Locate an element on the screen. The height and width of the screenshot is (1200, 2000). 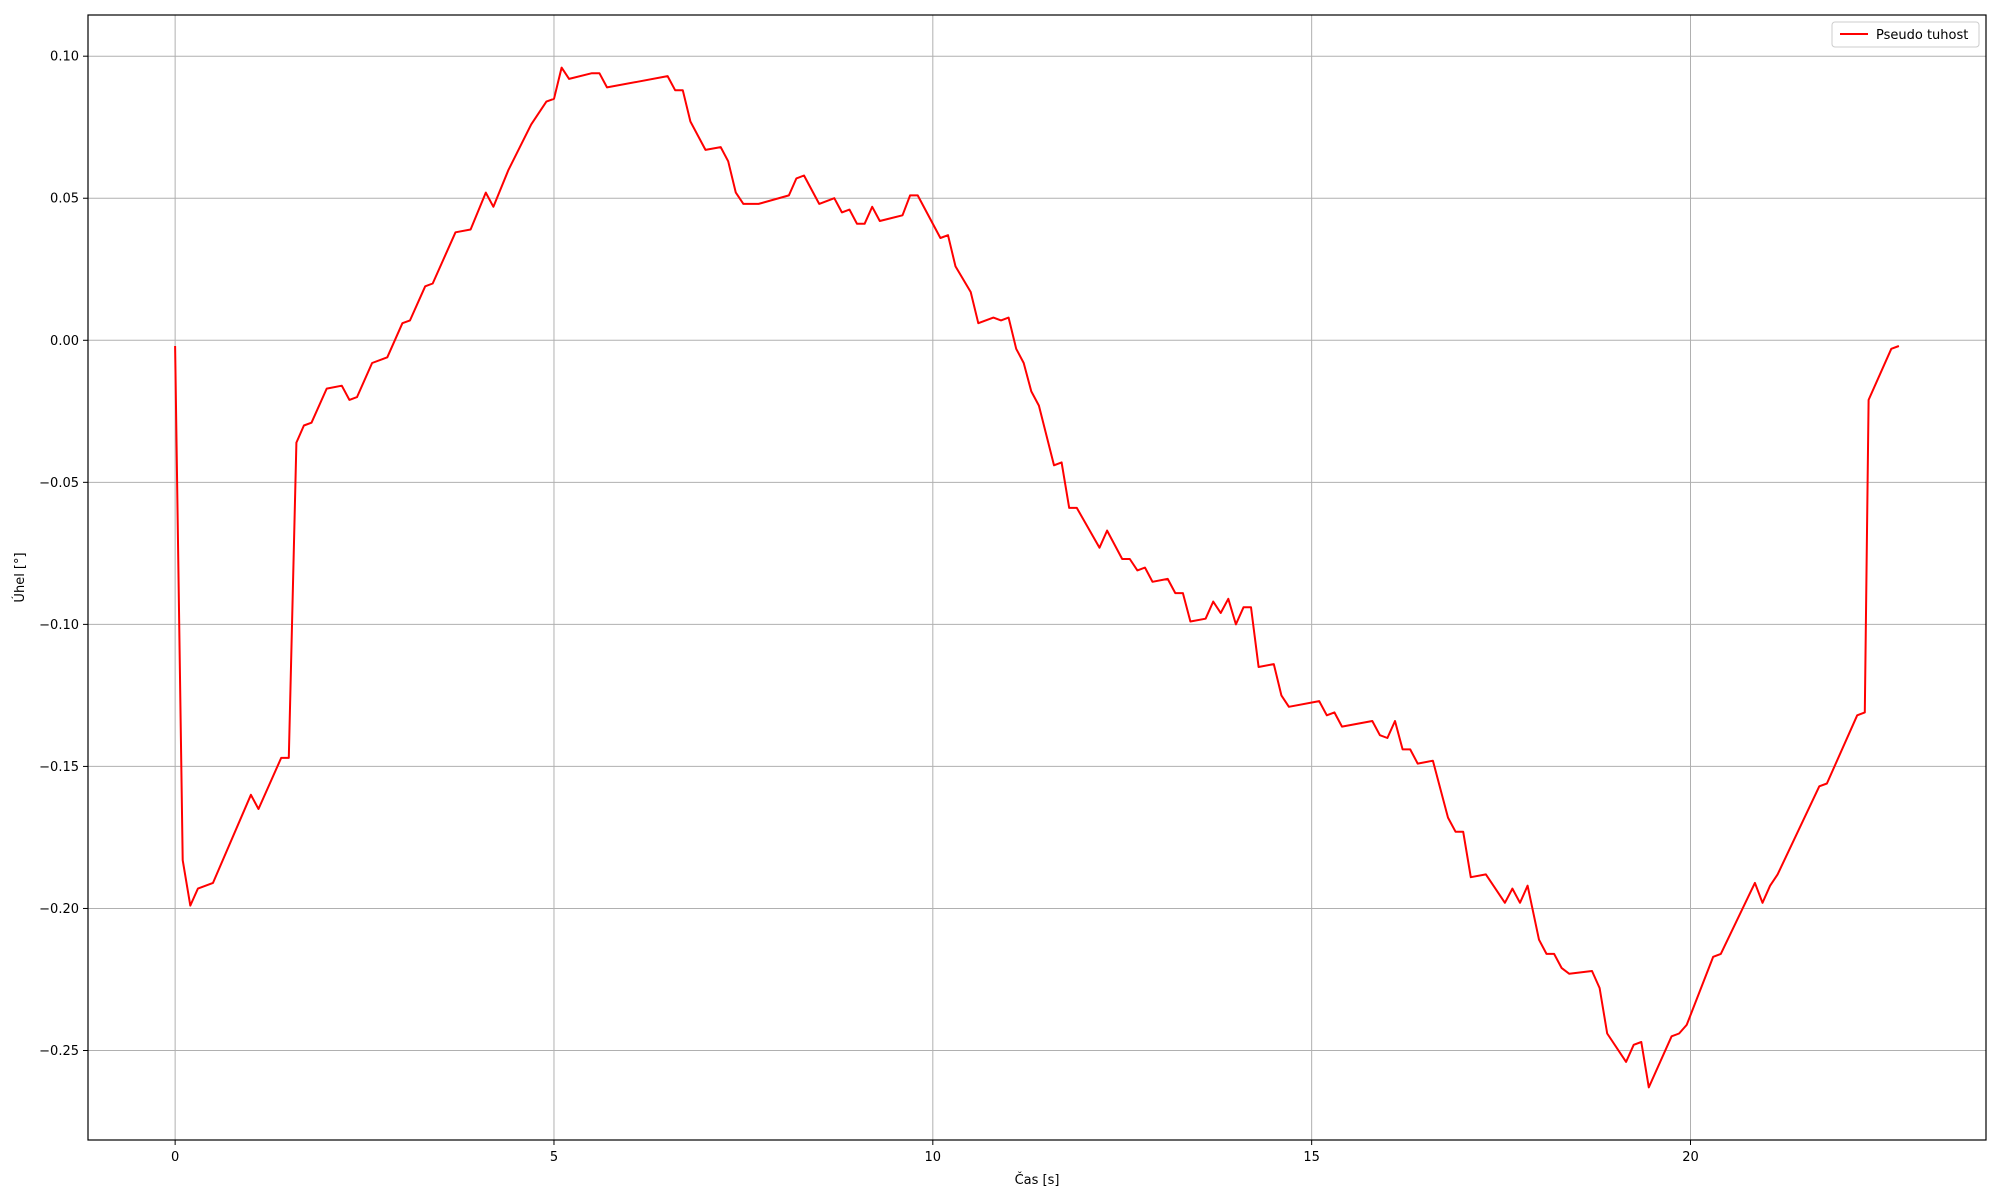
legend: Pseudo tuhost is located at coordinates (1905, 34).